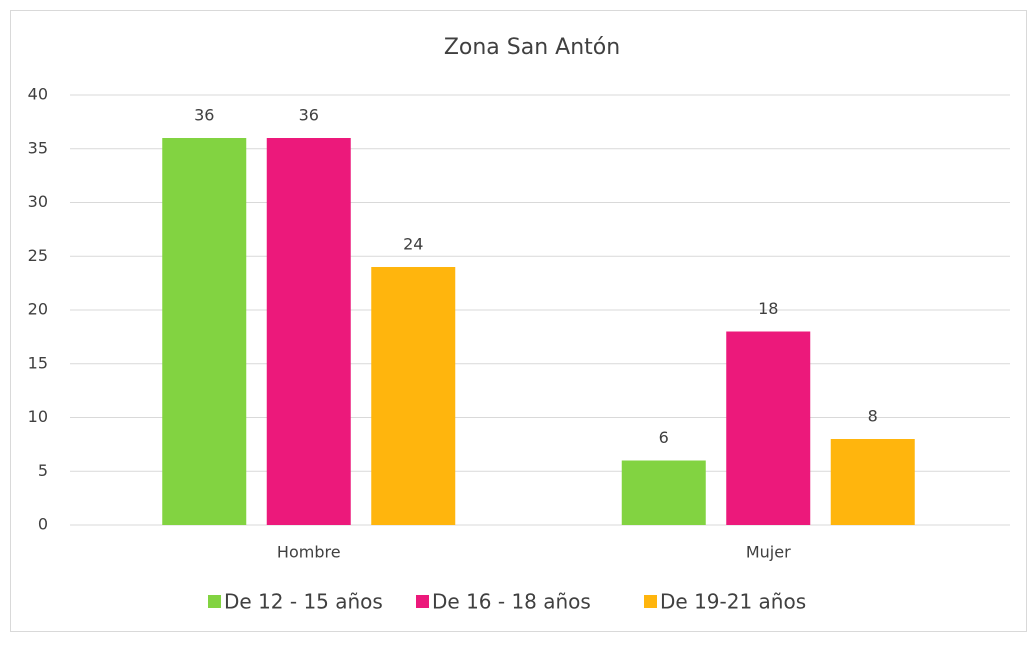  I want to click on data-label: 6, so click(664, 437).